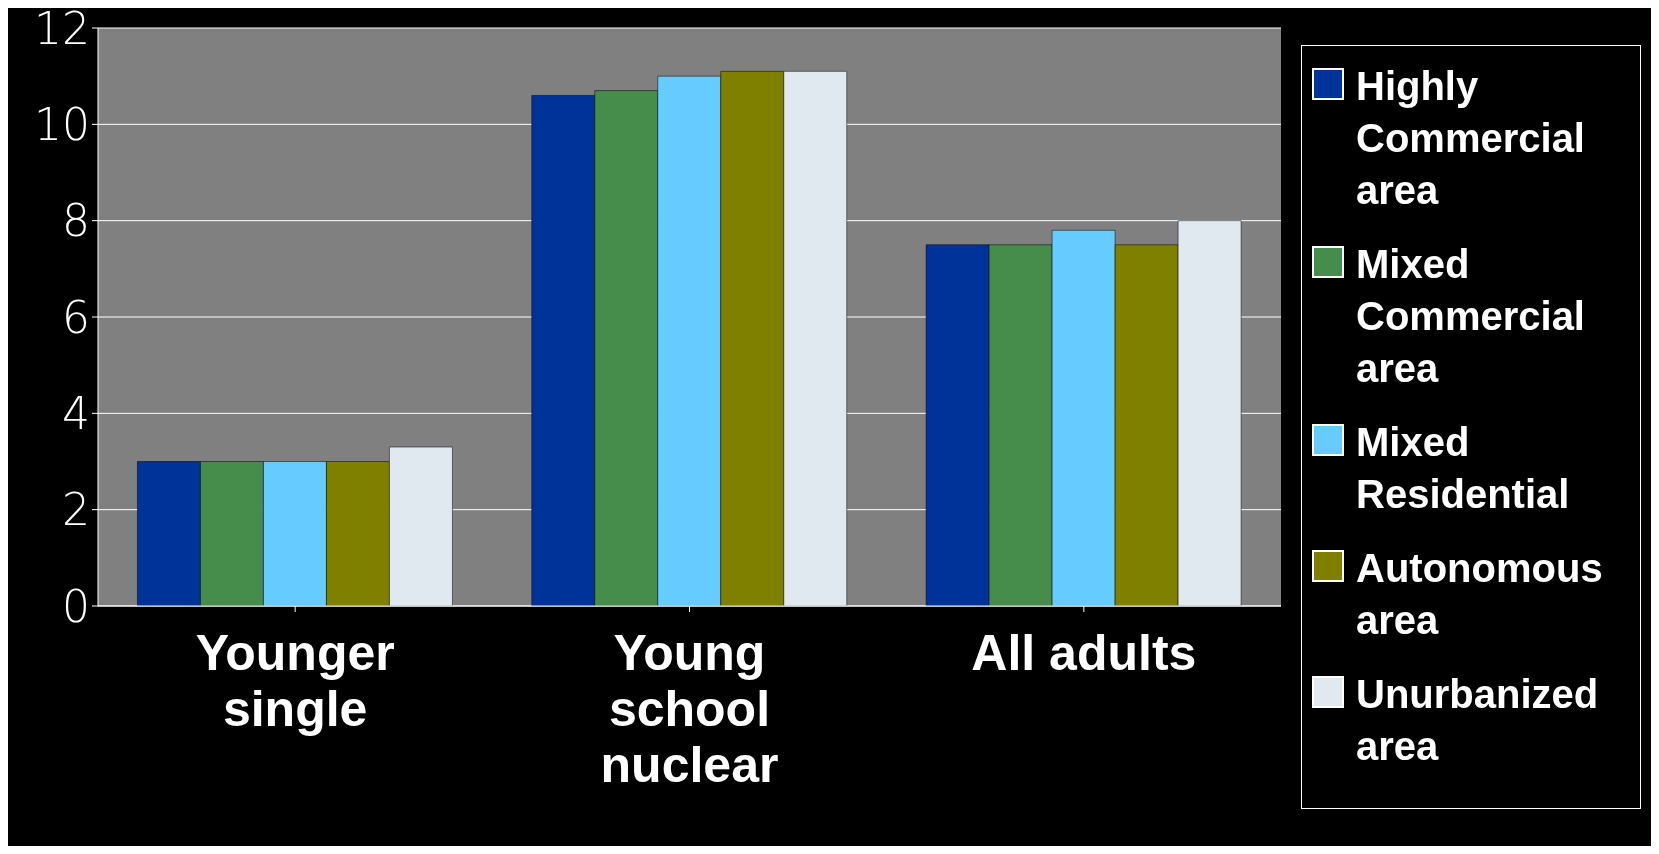 This screenshot has width=1659, height=854. What do you see at coordinates (76, 510) in the screenshot?
I see `y-tick-label: 2` at bounding box center [76, 510].